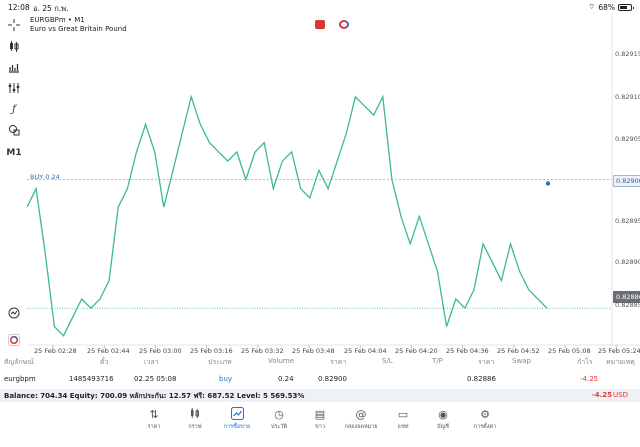 Image resolution: width=640 pixels, height=447 pixels. I want to click on status-bar: 12:08 อ. 25 ก.พ. ⌔ 68%, so click(320, 7).